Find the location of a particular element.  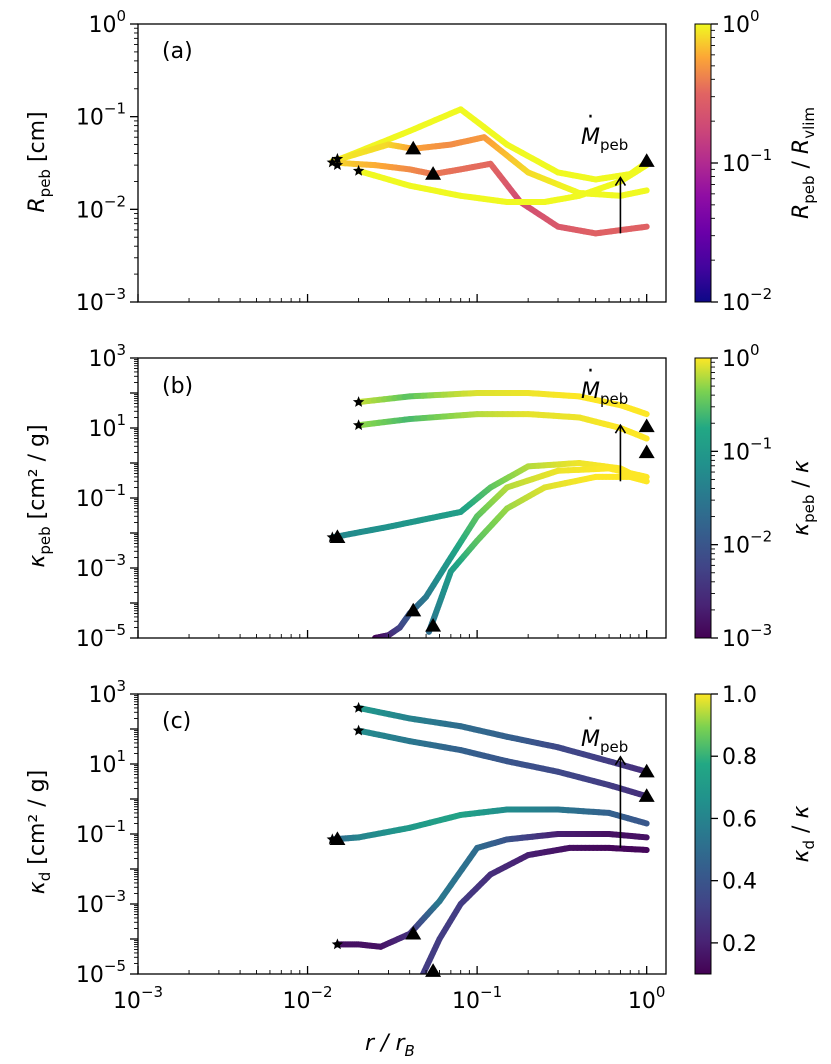

panel-c-ylabel-sub: d is located at coordinates (45, 877).